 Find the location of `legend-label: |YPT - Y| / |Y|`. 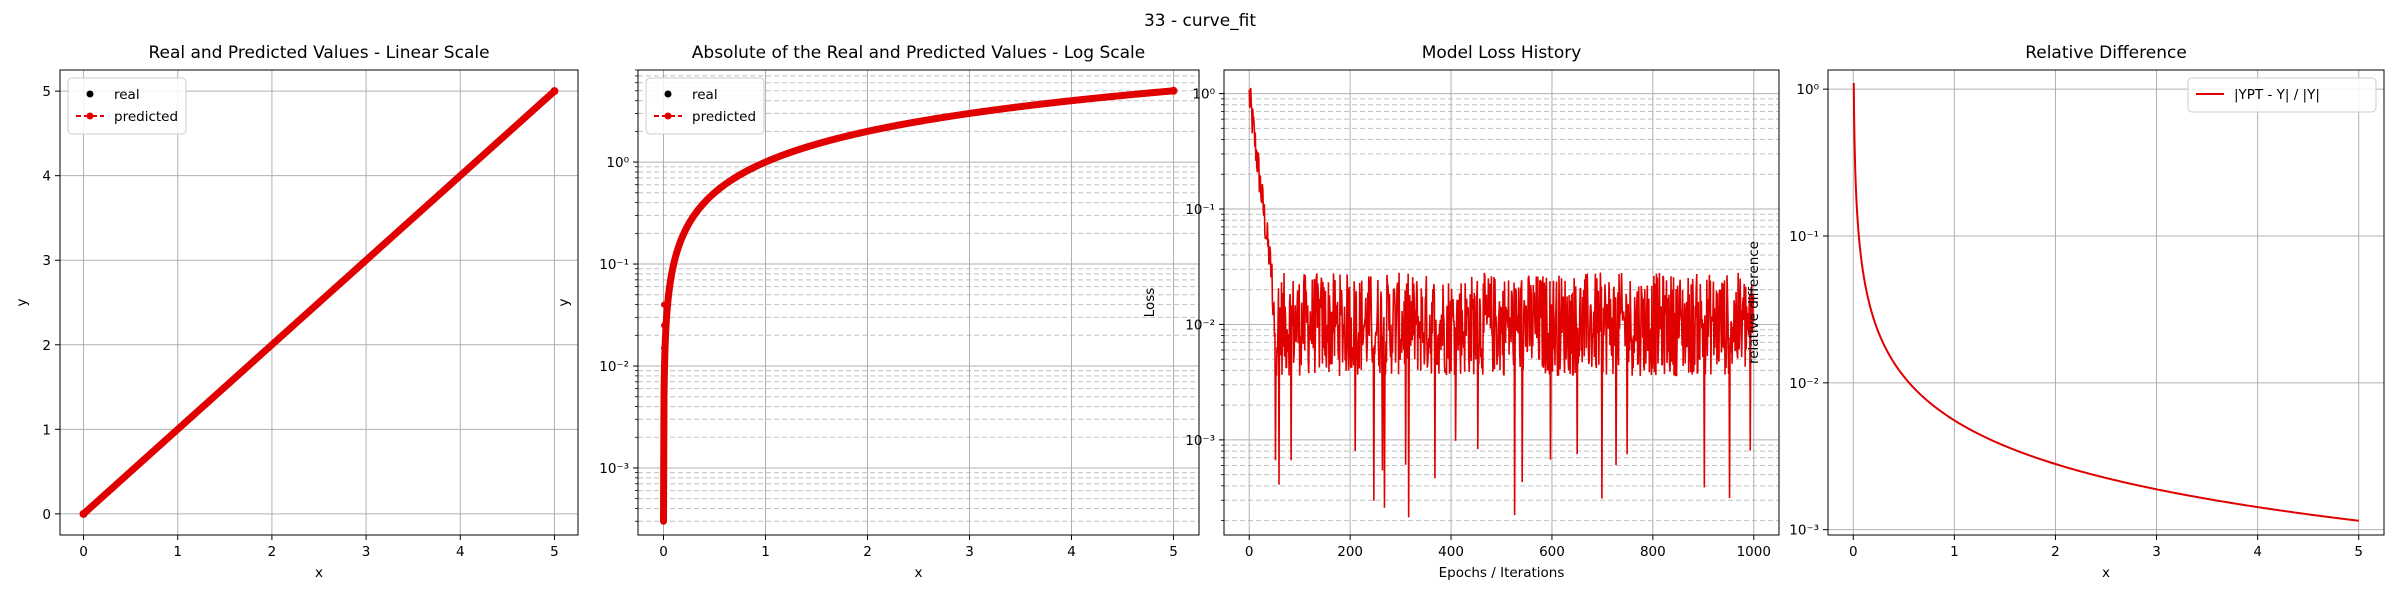

legend-label: |YPT - Y| / |Y| is located at coordinates (2277, 95).